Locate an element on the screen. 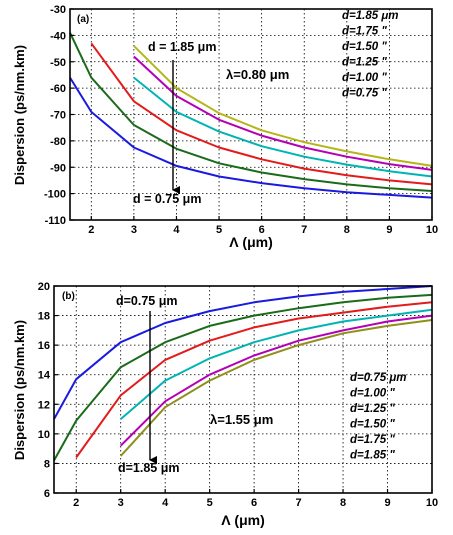  legend-entry: d=1.85 μm is located at coordinates (370, 16).